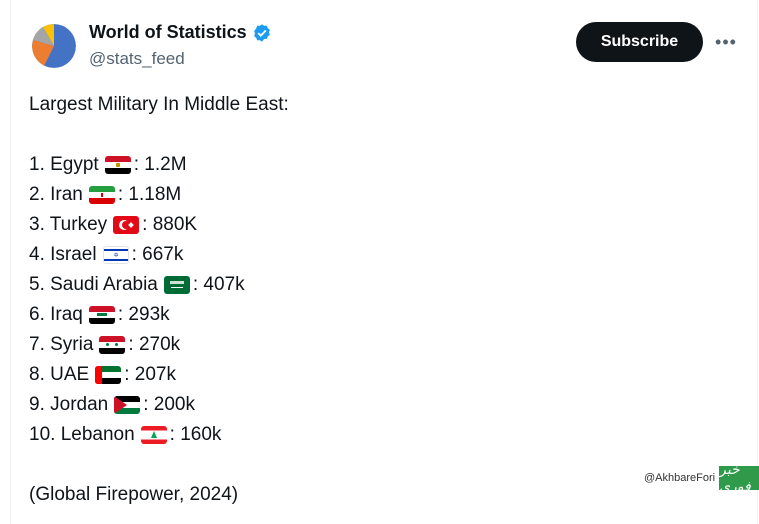 This screenshot has width=759, height=524. I want to click on military-size: : 160k, so click(195, 434).